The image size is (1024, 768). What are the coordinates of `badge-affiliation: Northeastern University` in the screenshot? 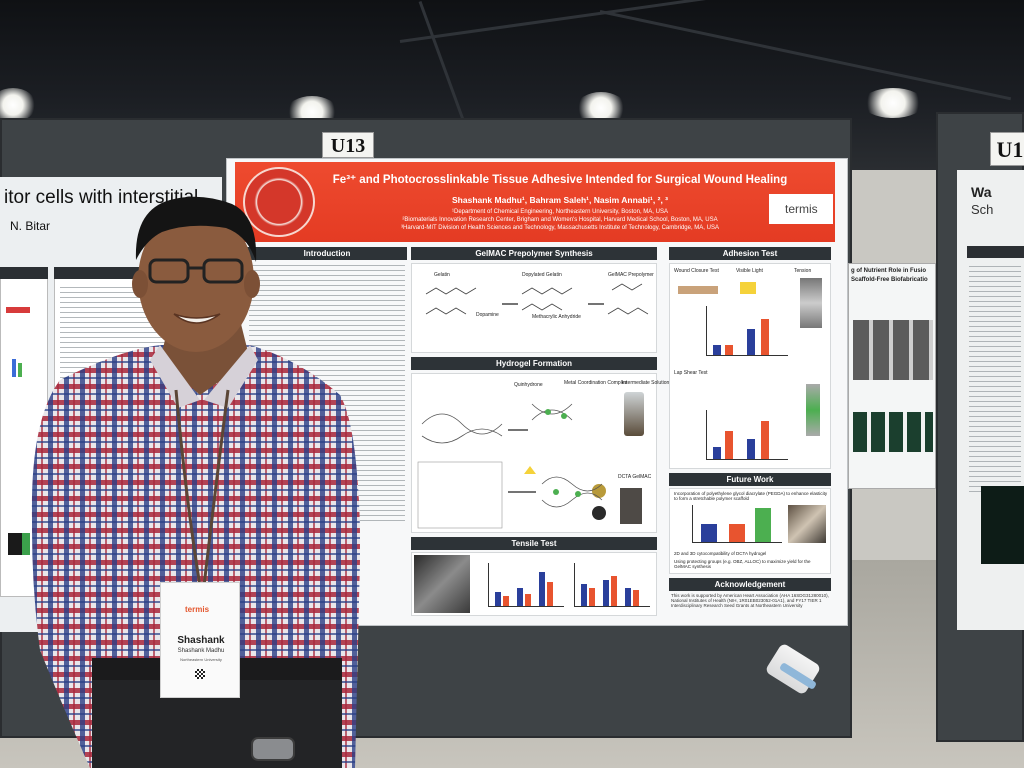 It's located at (201, 659).